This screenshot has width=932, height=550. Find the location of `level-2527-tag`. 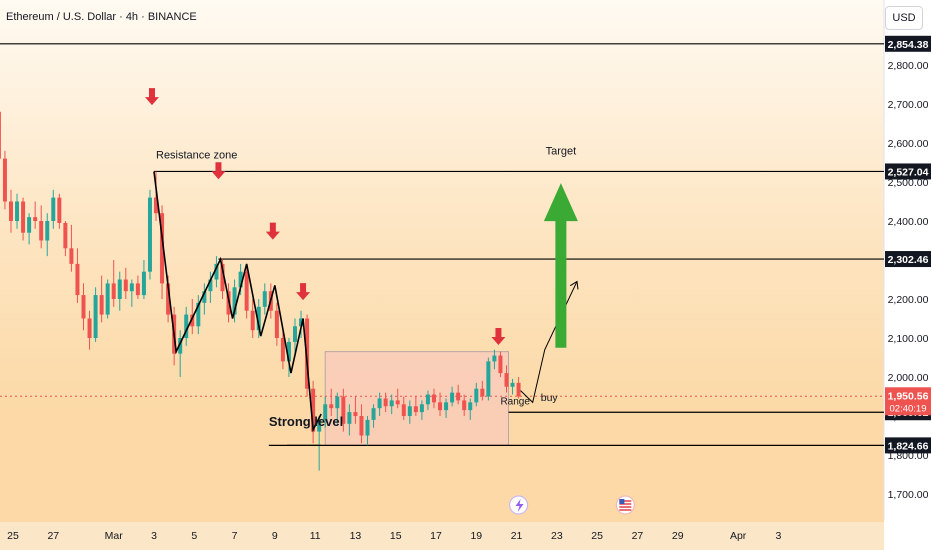

level-2527-tag is located at coordinates (908, 171).